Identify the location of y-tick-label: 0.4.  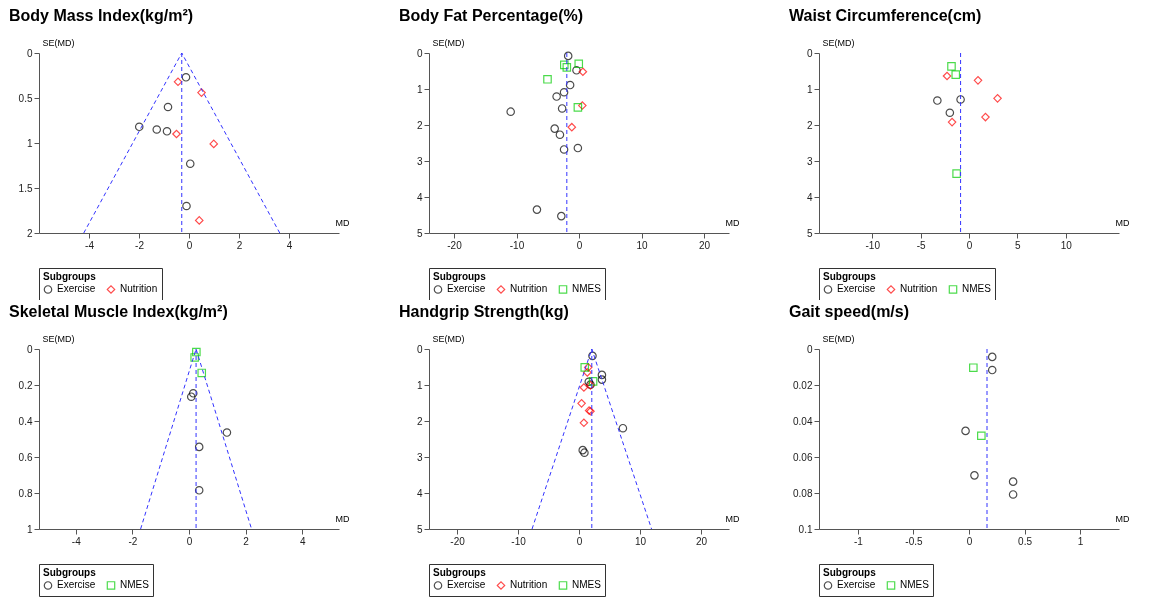
(25, 421).